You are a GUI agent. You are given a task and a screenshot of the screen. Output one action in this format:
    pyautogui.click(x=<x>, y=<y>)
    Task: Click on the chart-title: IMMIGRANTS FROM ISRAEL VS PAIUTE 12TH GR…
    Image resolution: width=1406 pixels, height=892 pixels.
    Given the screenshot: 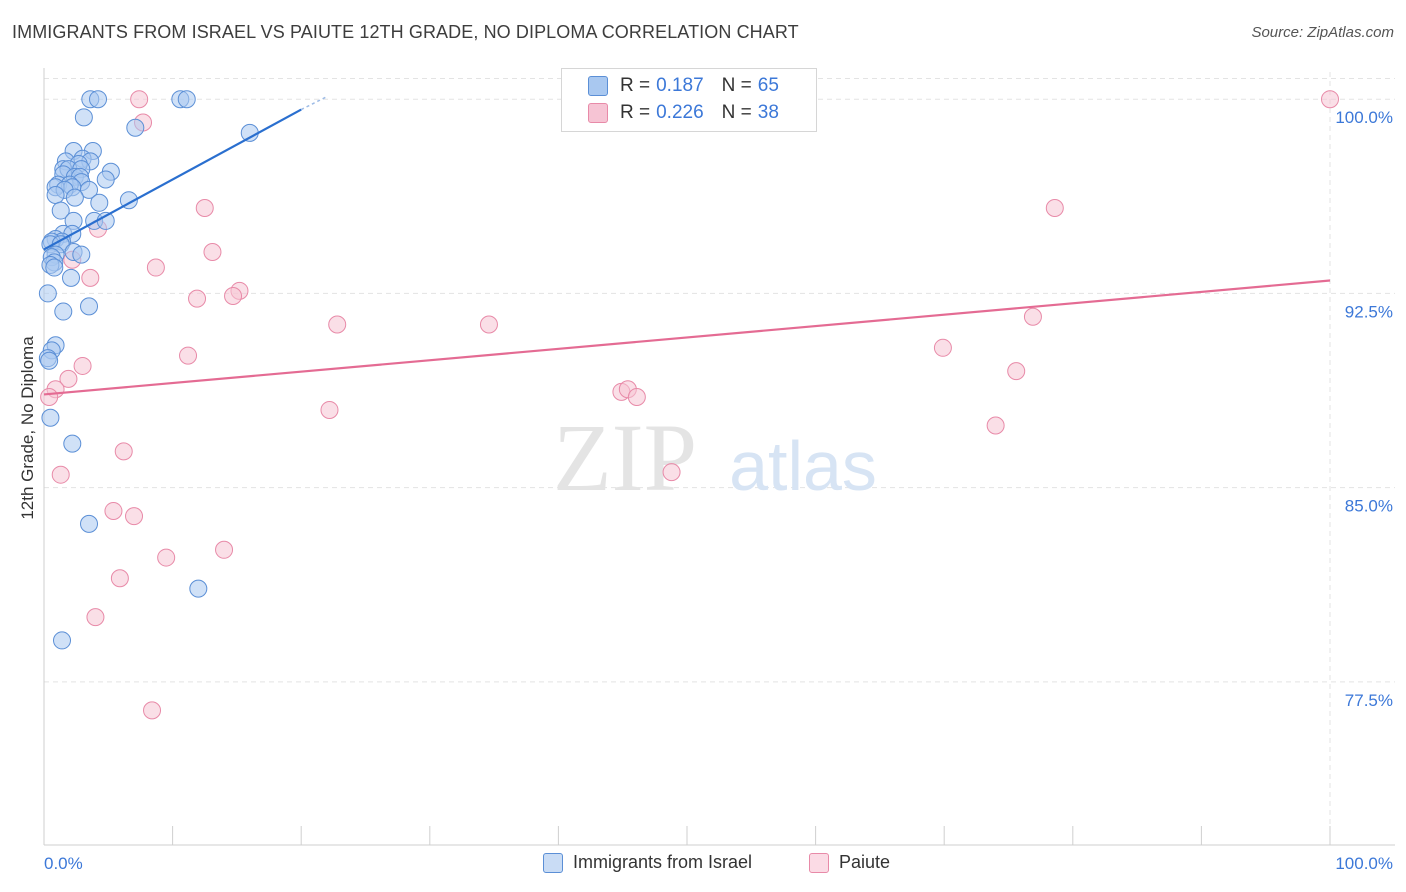 What is the action you would take?
    pyautogui.click(x=405, y=32)
    